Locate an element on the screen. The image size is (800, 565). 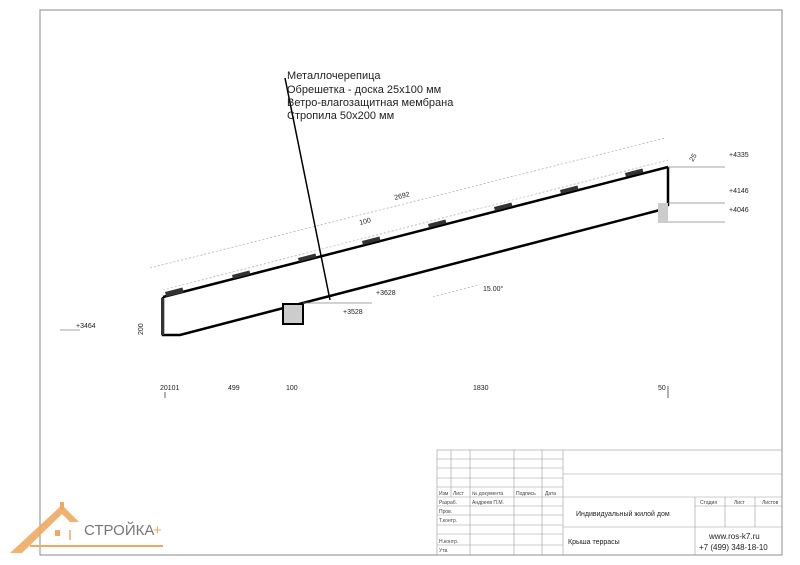
level-mark: +4046 is located at coordinates (739, 210).